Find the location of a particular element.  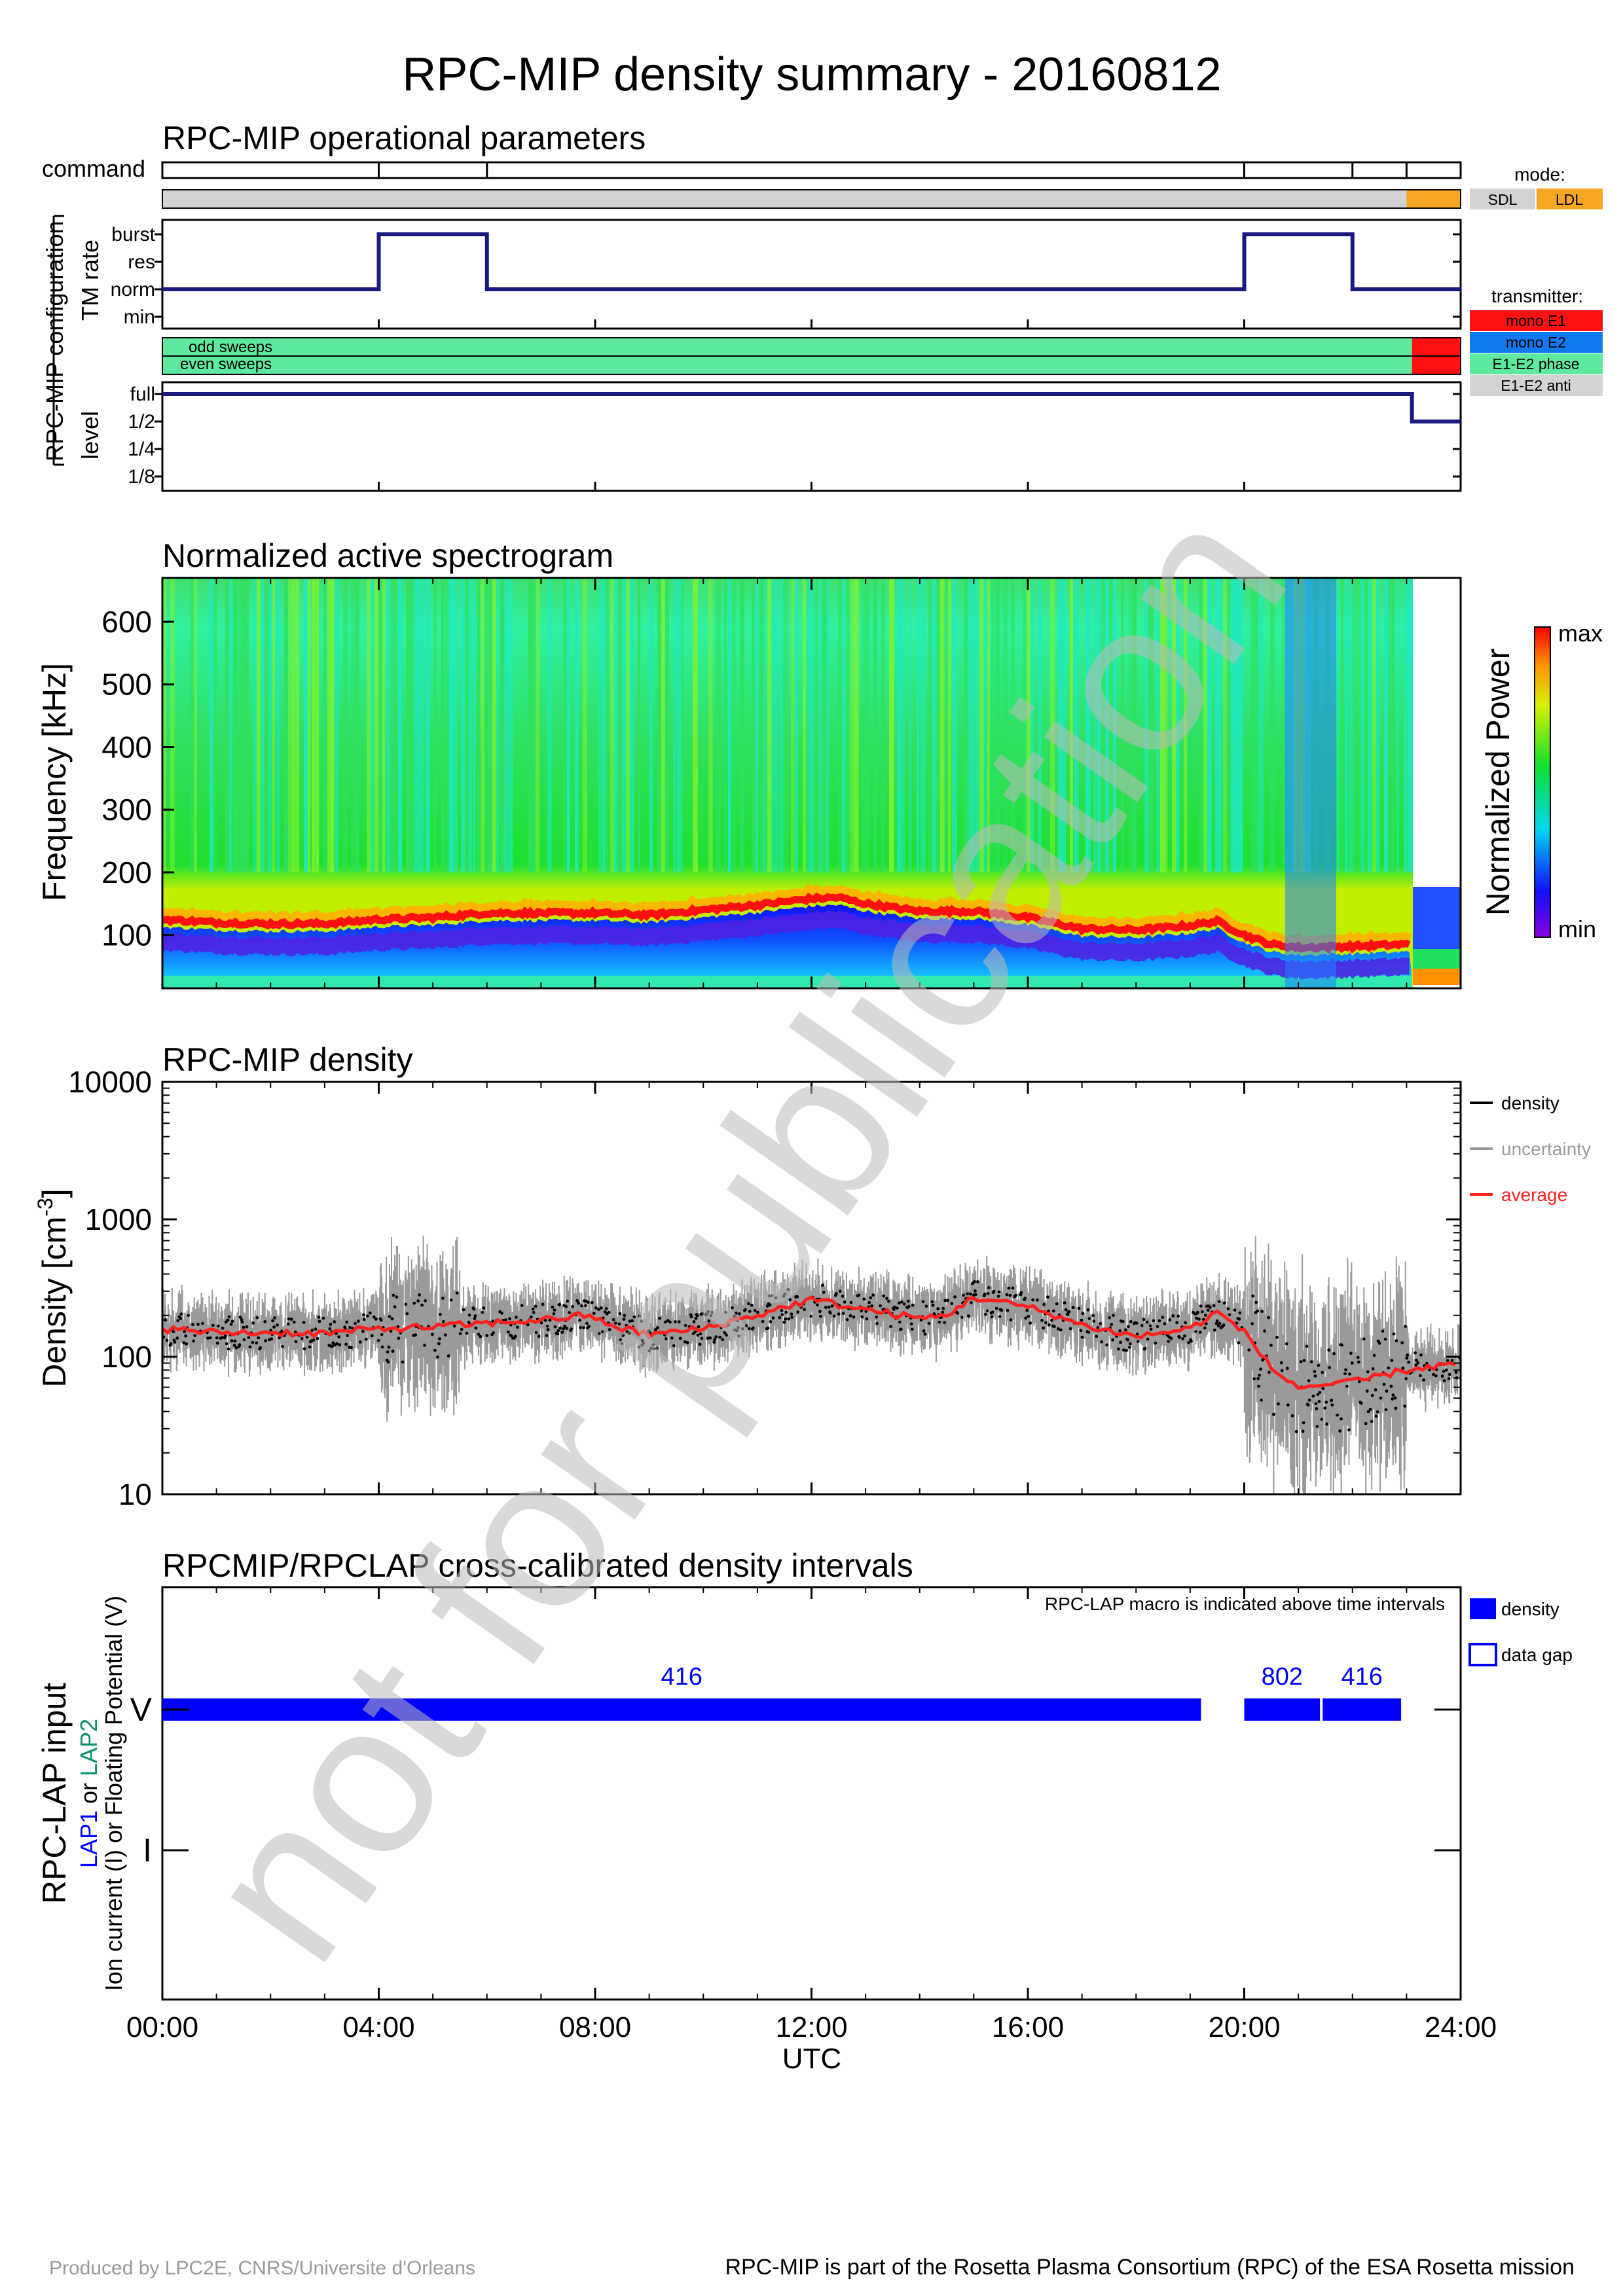

level-ticks: full 1/2 1/4 1/8 is located at coordinates (794, 436).